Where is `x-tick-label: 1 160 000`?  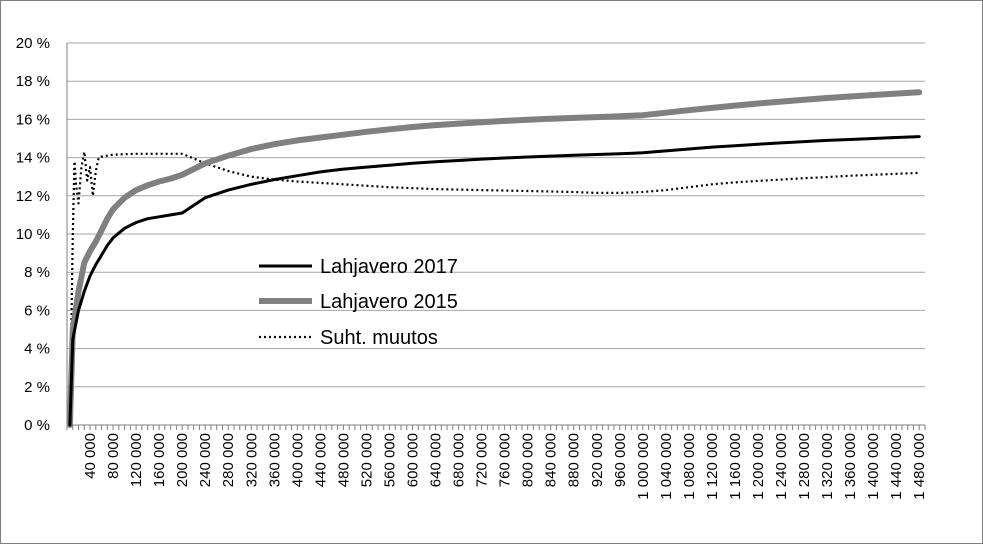 x-tick-label: 1 160 000 is located at coordinates (735, 466).